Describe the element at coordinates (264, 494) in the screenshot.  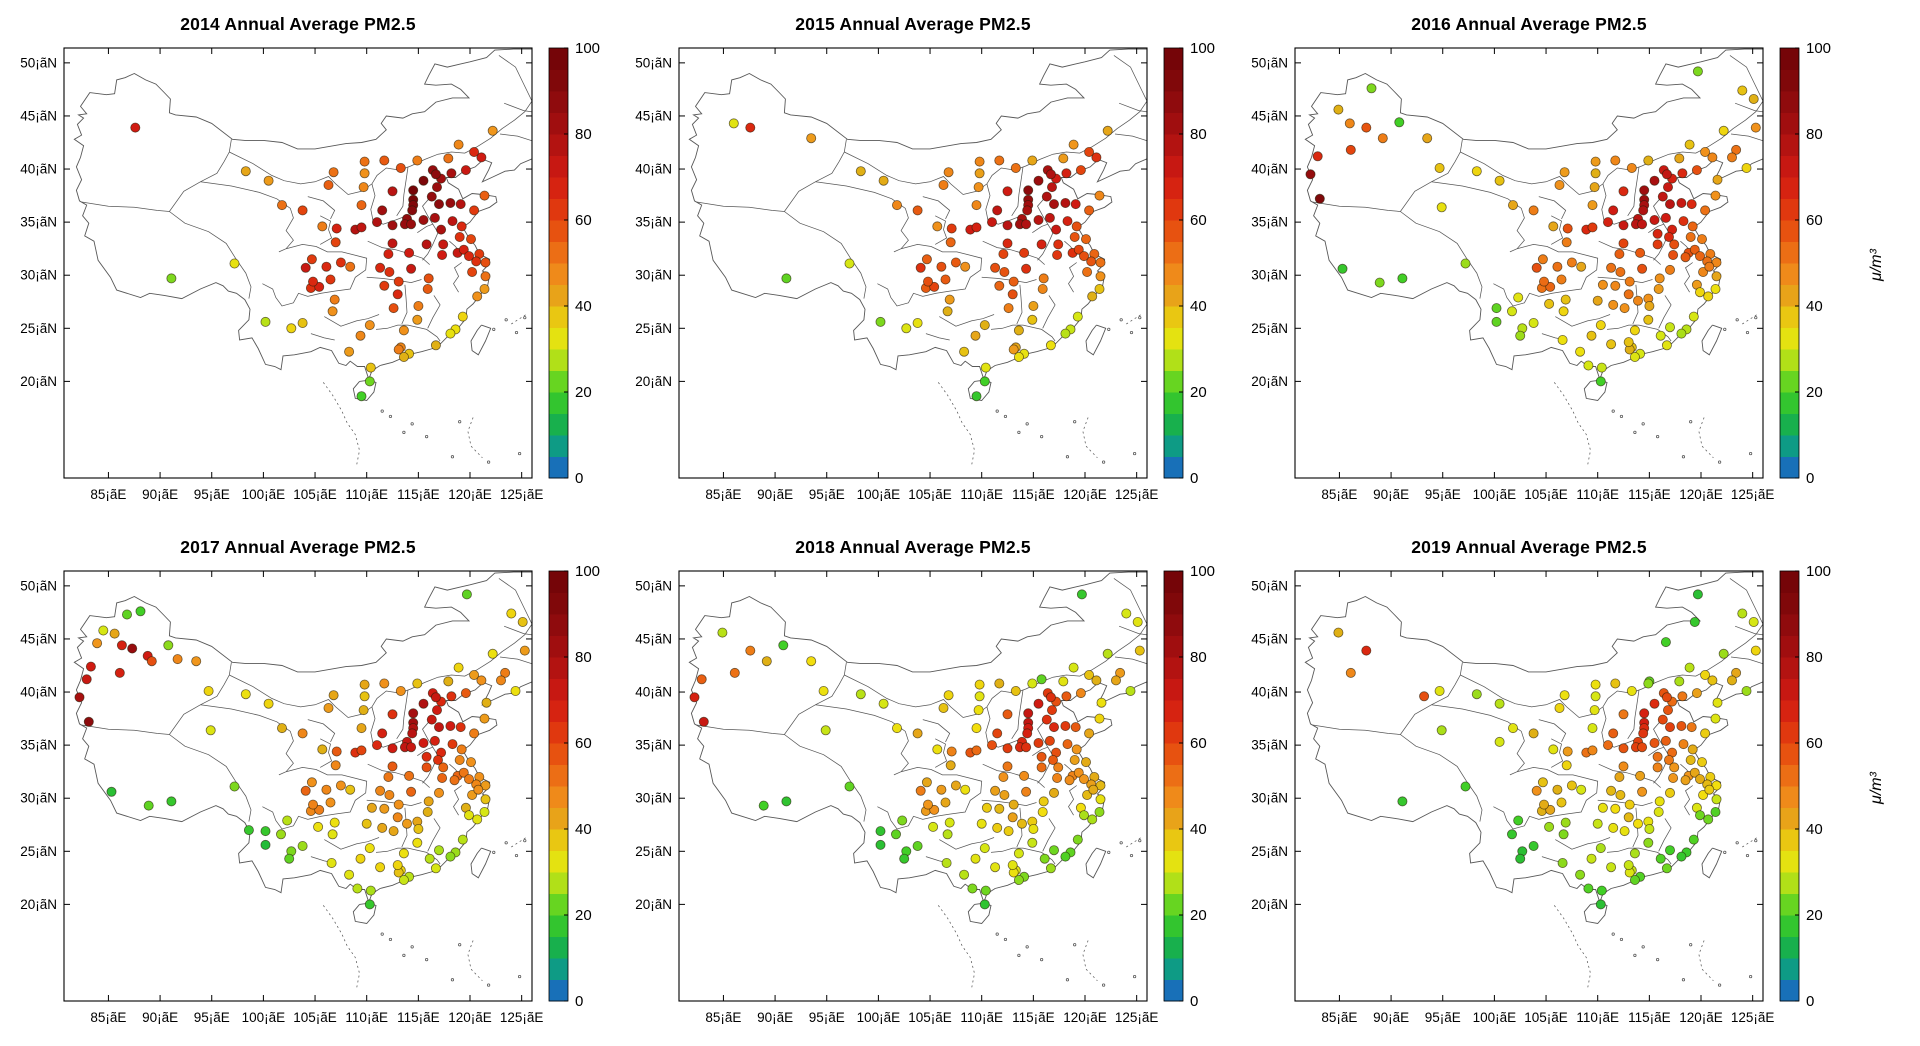
I see `lon-tick-label: 100¡ãE` at that location.